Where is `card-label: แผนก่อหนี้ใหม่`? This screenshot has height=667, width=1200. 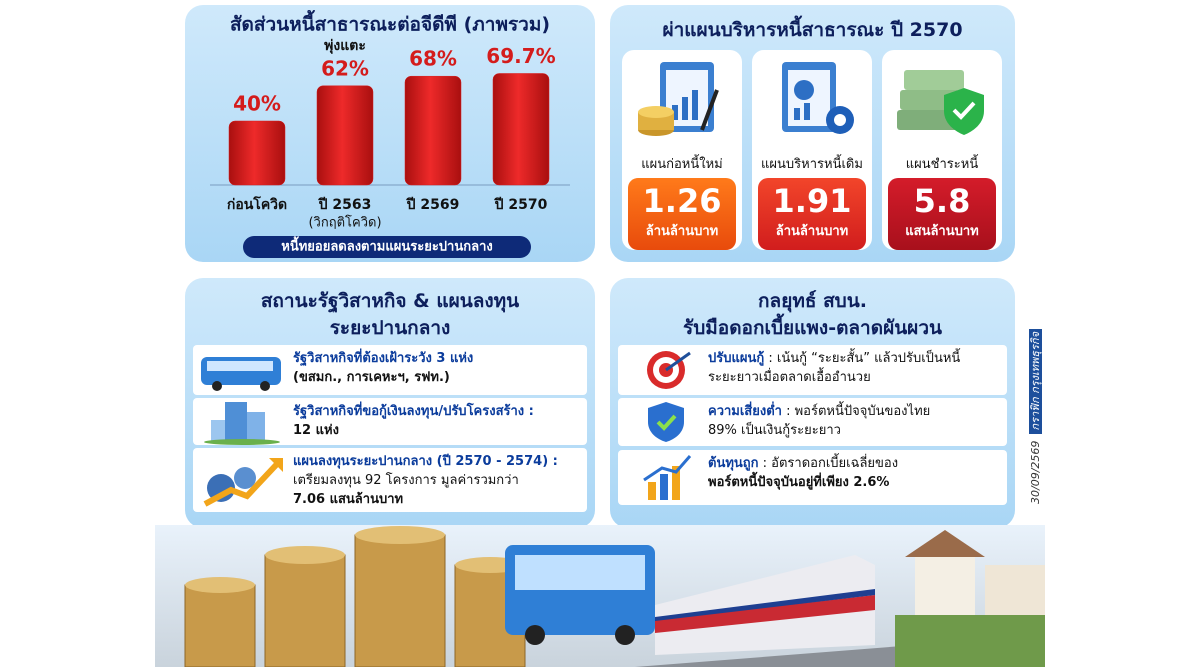 card-label: แผนก่อหนี้ใหม่ is located at coordinates (682, 164).